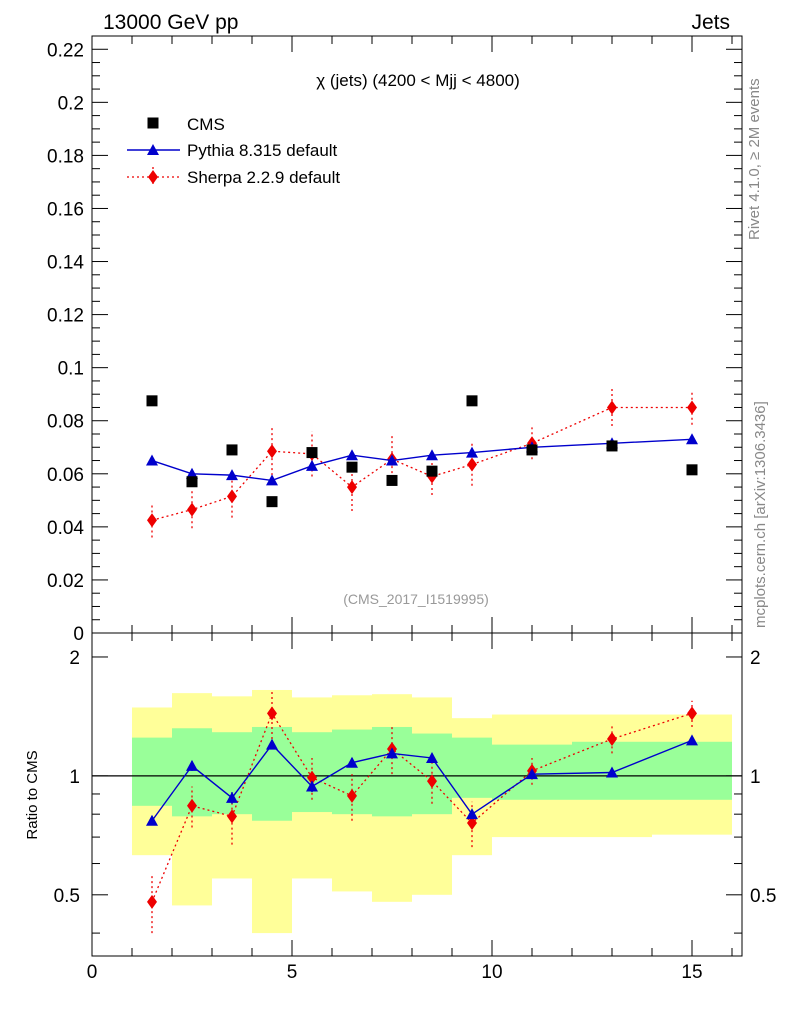  What do you see at coordinates (78, 634) in the screenshot?
I see `y-tick-label: 0` at bounding box center [78, 634].